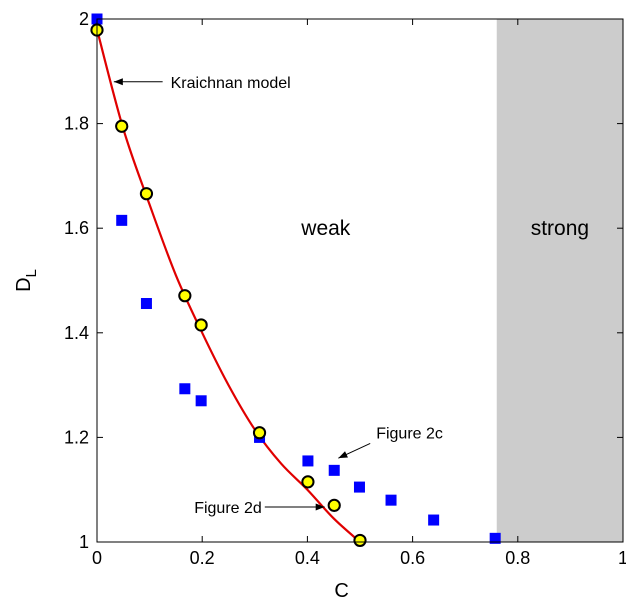  Describe the element at coordinates (622, 558) in the screenshot. I see `x-tick-label: 1` at that location.